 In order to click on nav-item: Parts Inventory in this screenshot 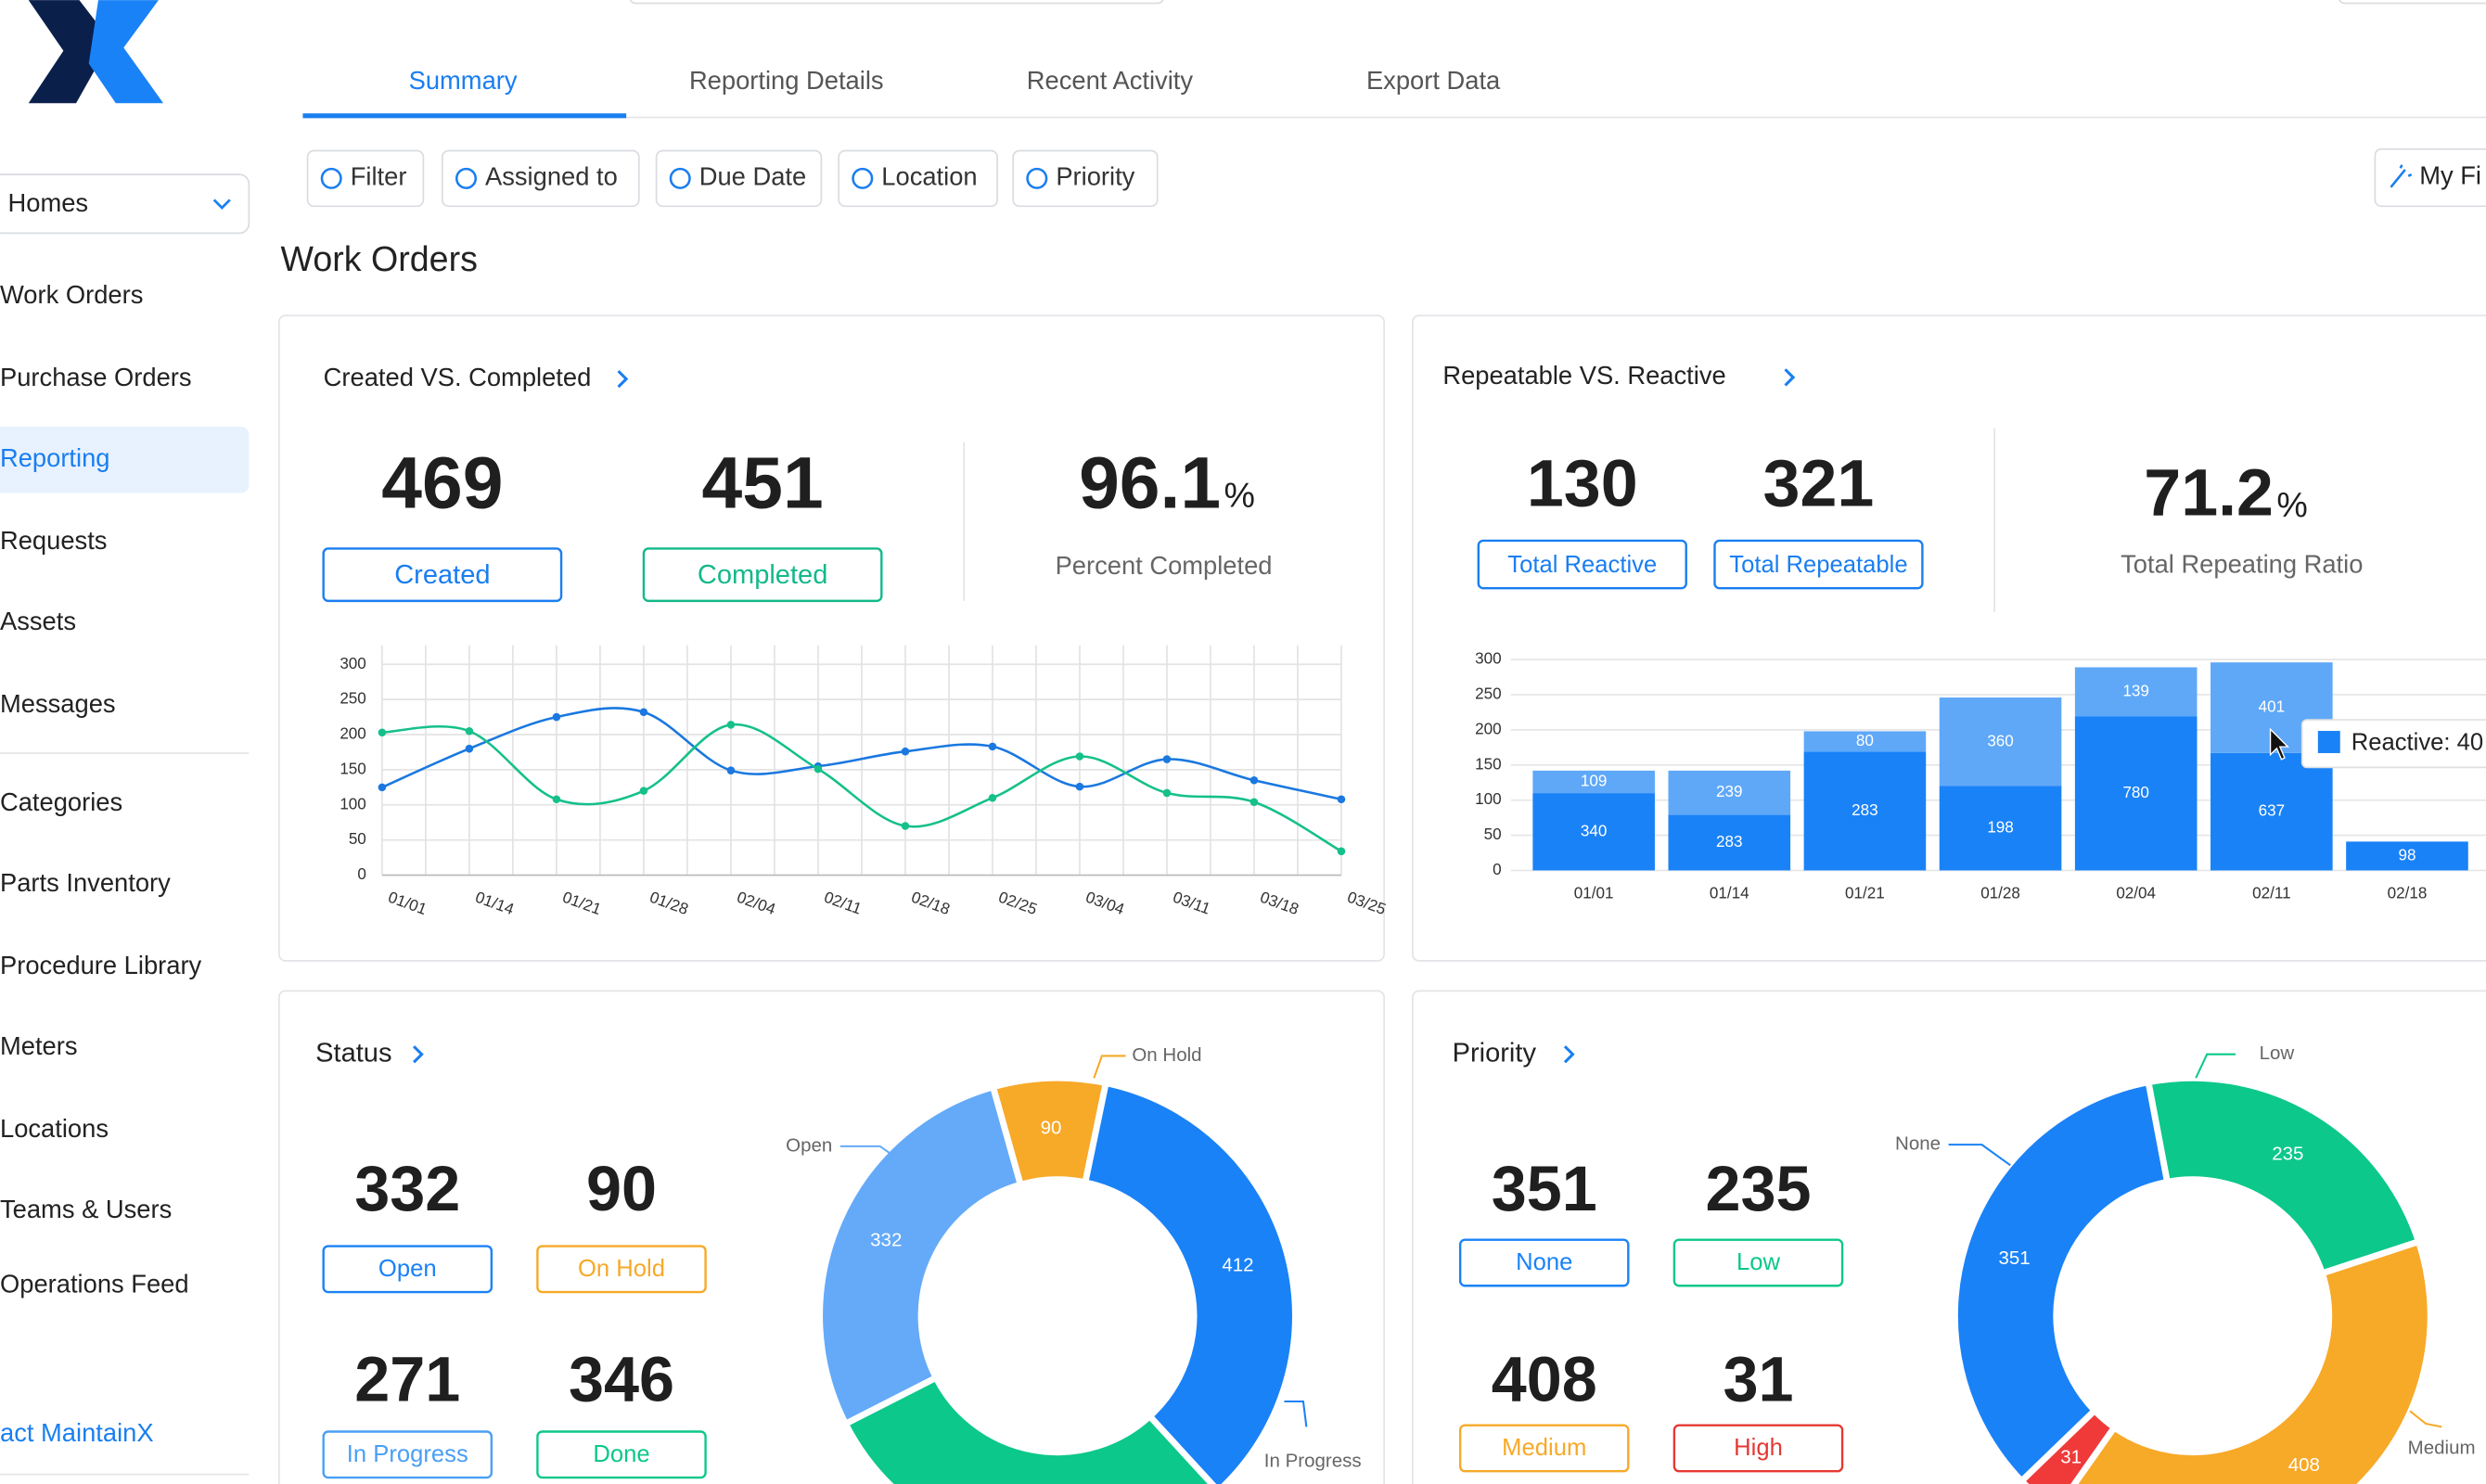, I will do `click(85, 882)`.